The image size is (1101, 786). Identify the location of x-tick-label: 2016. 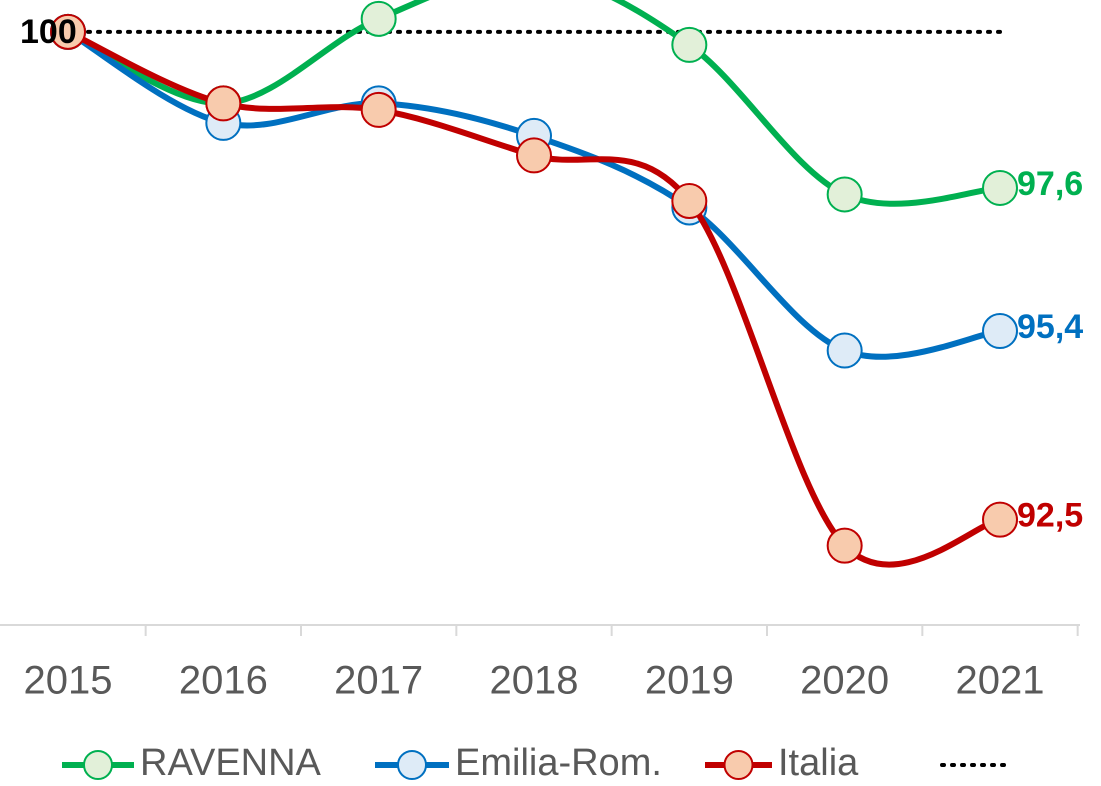
(223, 681).